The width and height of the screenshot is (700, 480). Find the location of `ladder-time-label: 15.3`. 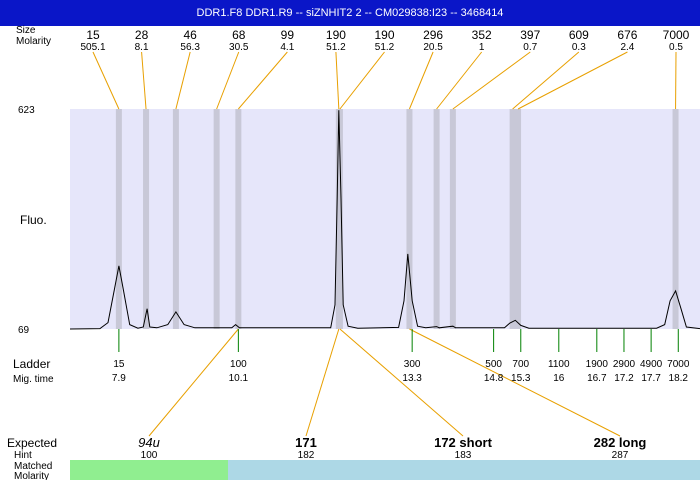

ladder-time-label: 15.3 is located at coordinates (521, 378).